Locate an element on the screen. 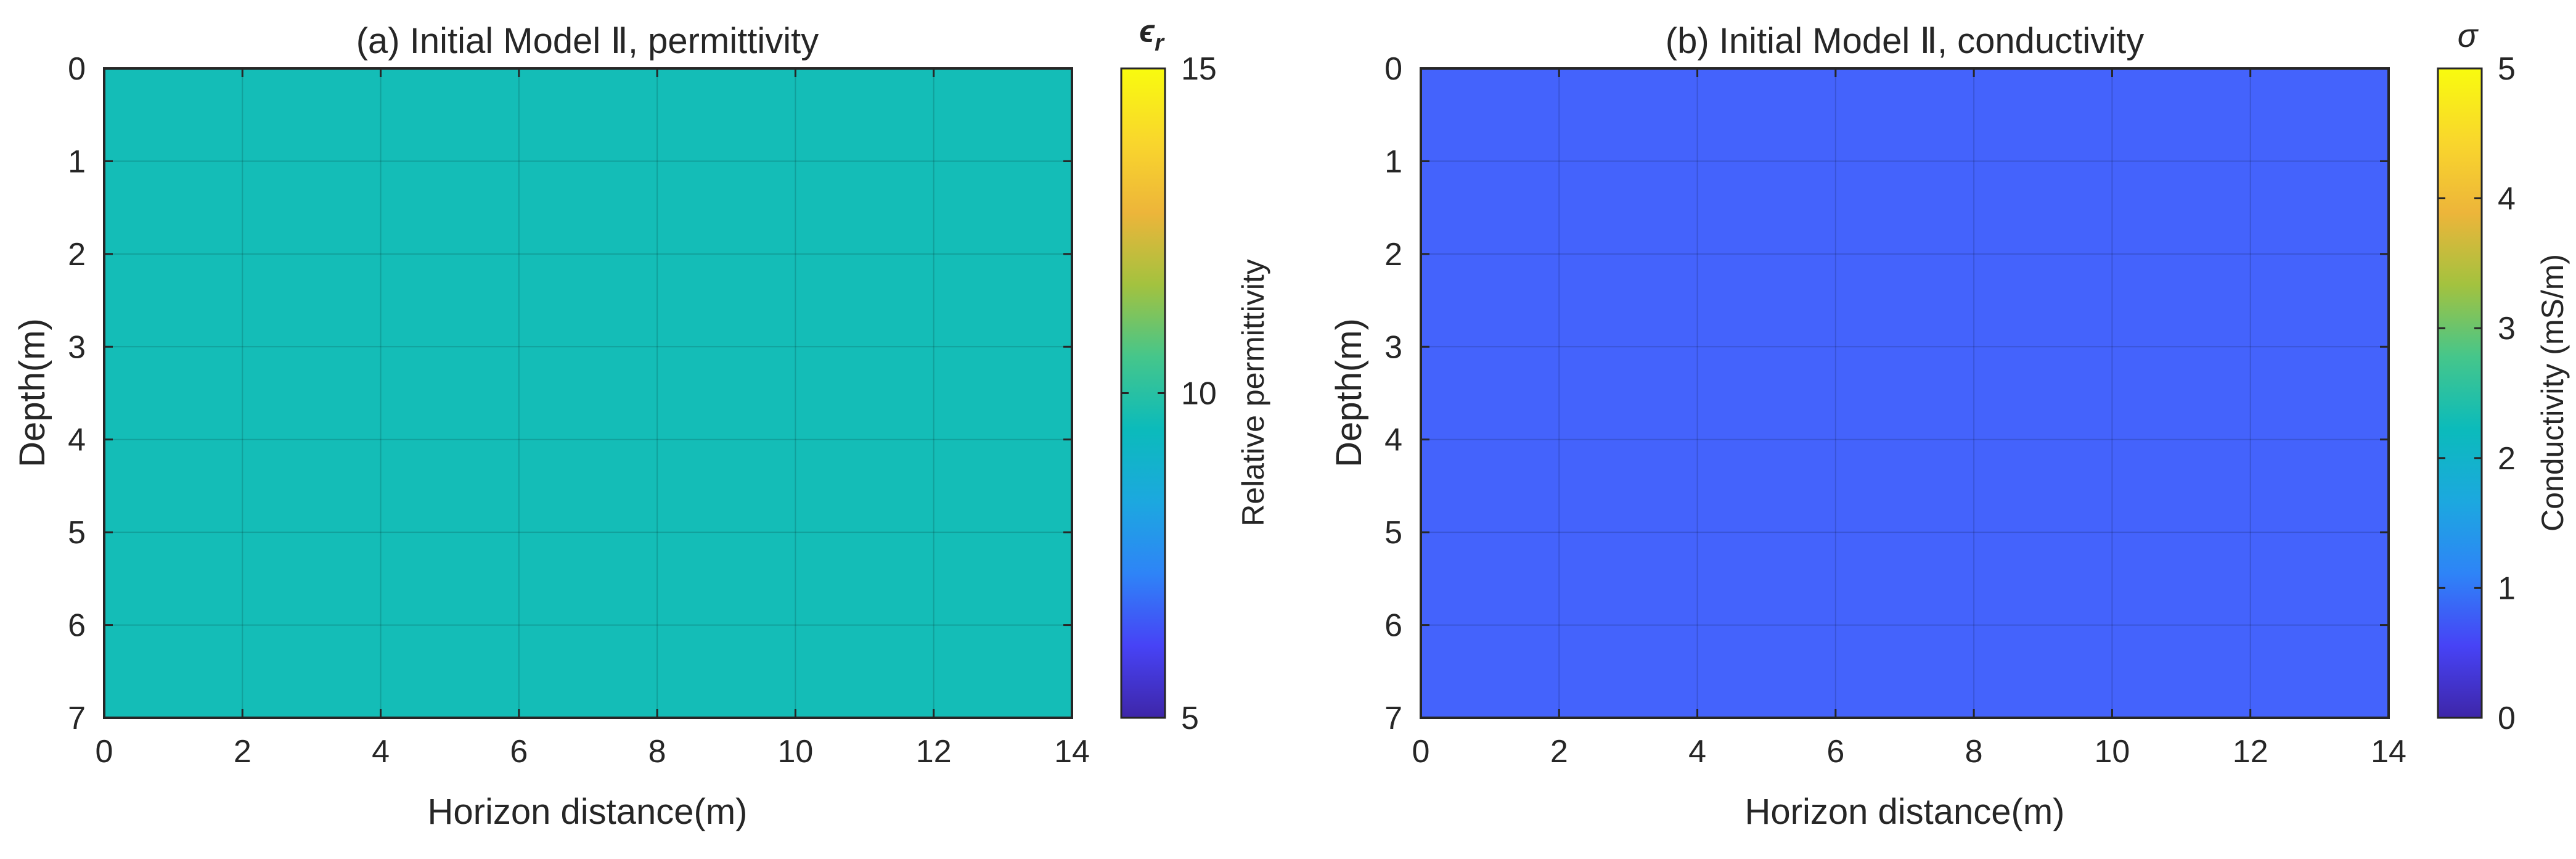  colorbar-symbol-a: ϵr is located at coordinates (1152, 35).